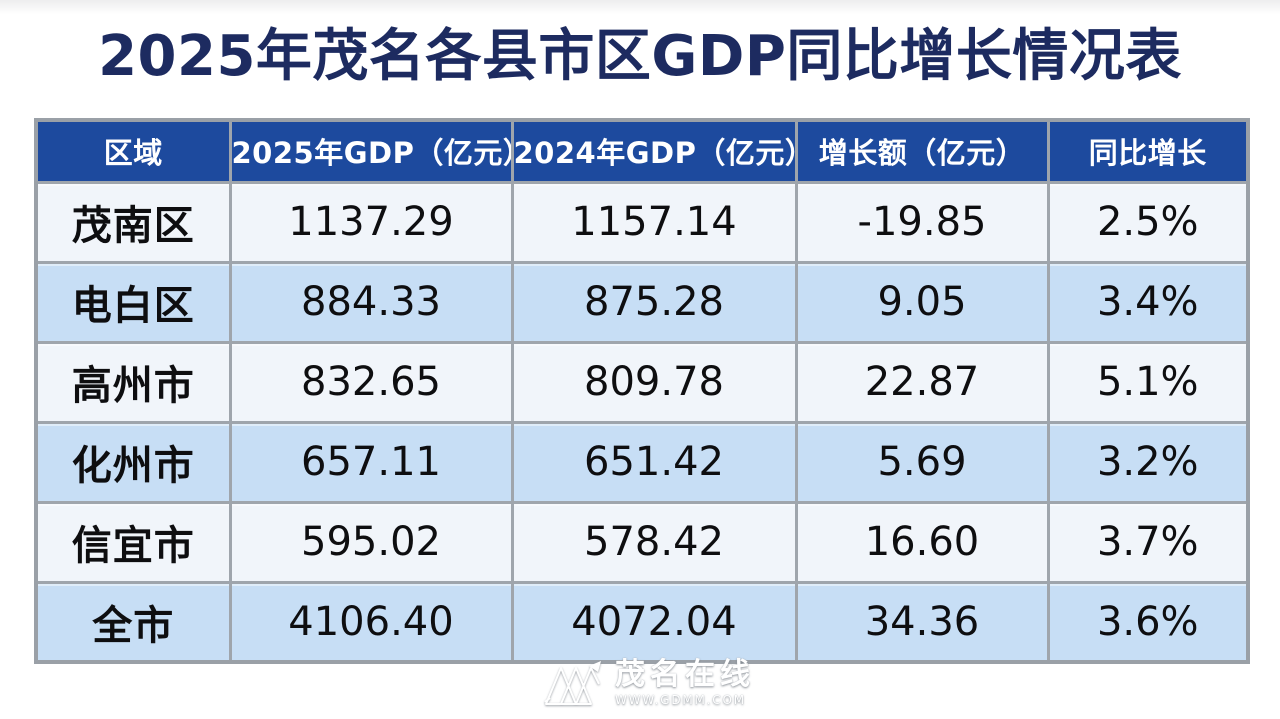 The height and width of the screenshot is (719, 1280). Describe the element at coordinates (133, 302) in the screenshot. I see `region-cell: 电白区` at that location.